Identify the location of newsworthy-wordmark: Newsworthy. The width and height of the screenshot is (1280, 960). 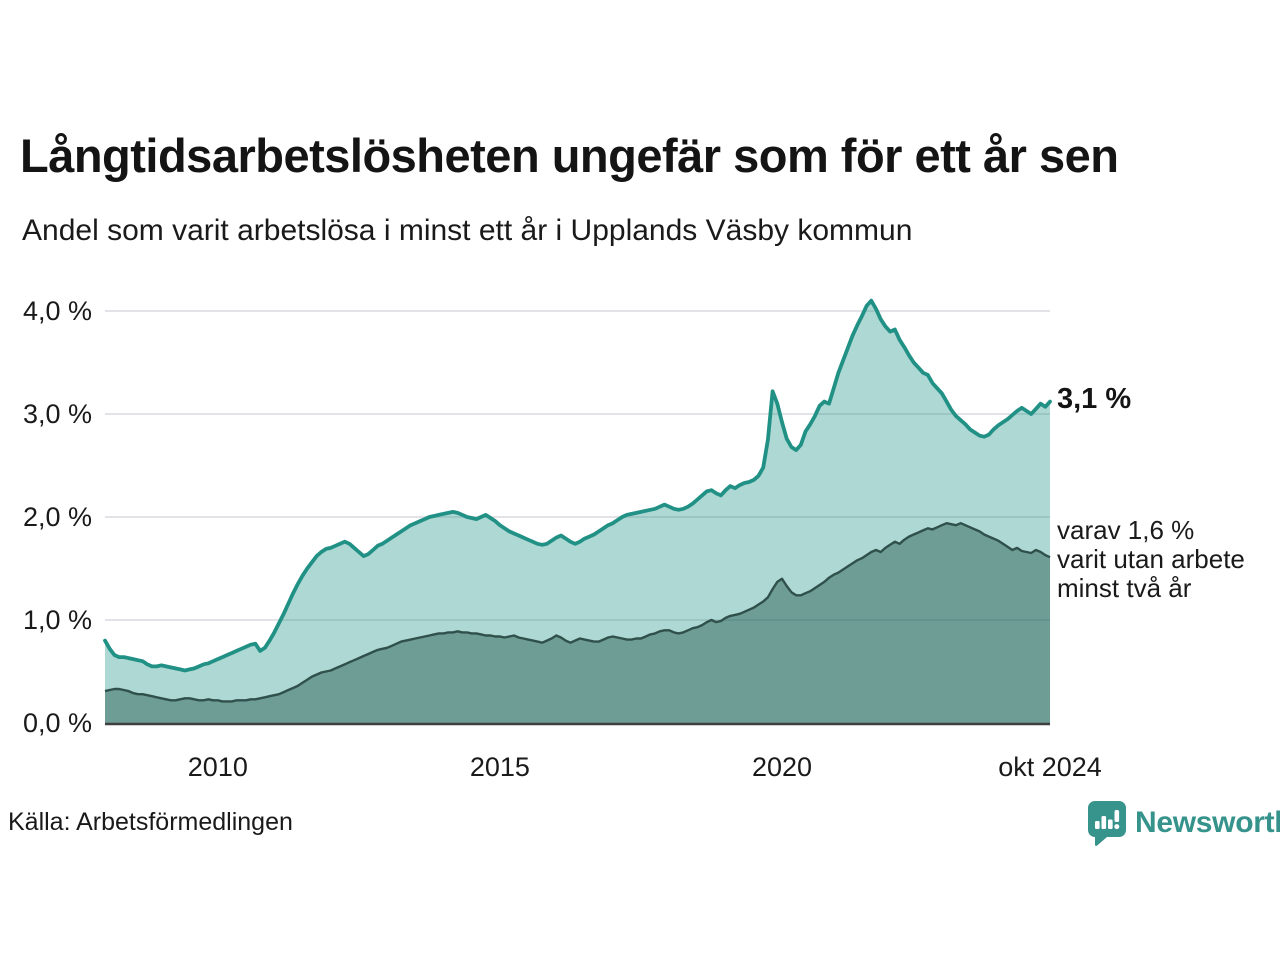
(1207, 822).